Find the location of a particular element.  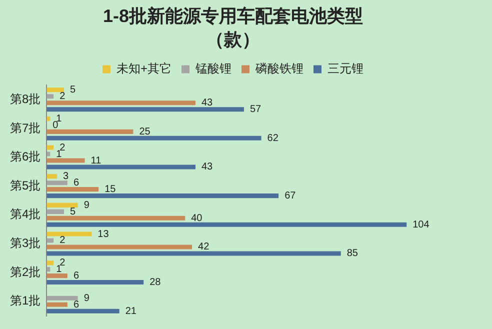

data-label: 15 is located at coordinates (110, 190).